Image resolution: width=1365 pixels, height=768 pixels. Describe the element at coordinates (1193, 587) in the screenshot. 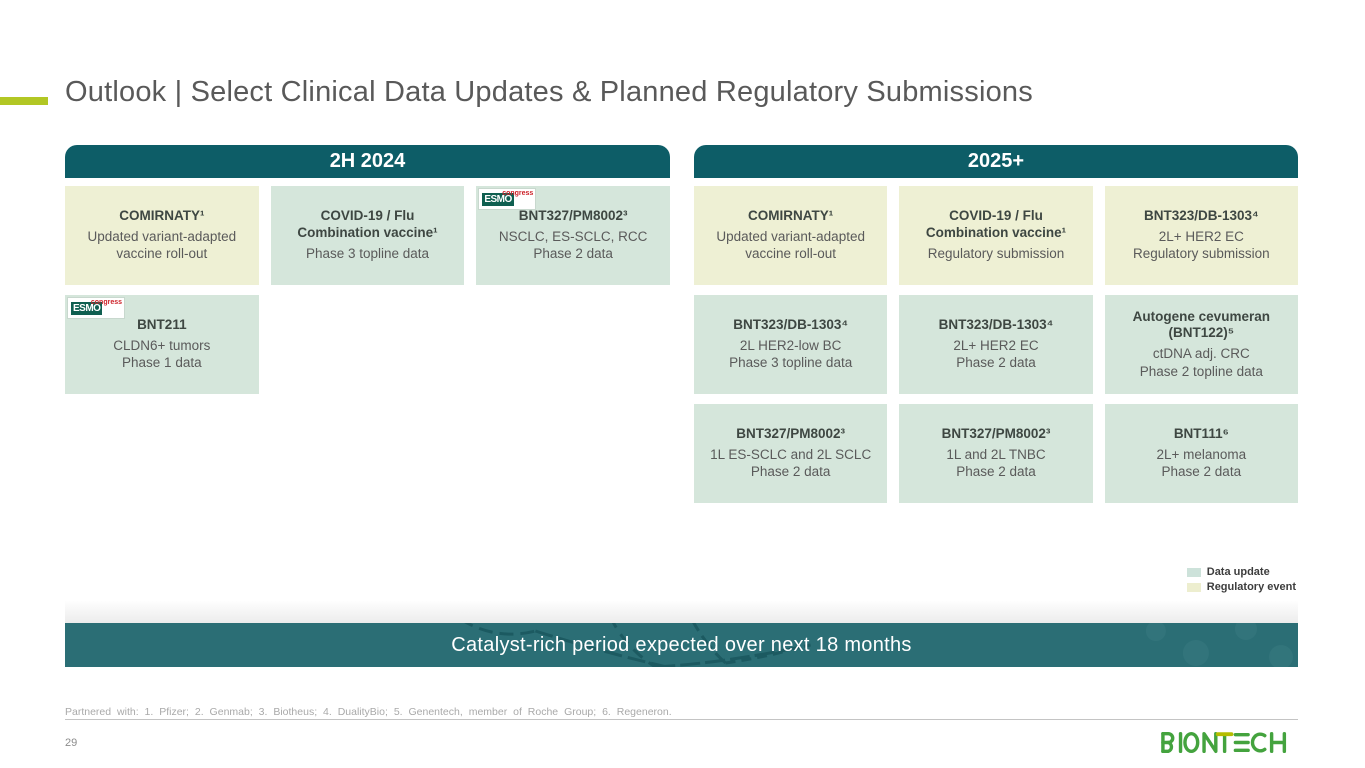

I see `regulatory-event-color-chip` at that location.